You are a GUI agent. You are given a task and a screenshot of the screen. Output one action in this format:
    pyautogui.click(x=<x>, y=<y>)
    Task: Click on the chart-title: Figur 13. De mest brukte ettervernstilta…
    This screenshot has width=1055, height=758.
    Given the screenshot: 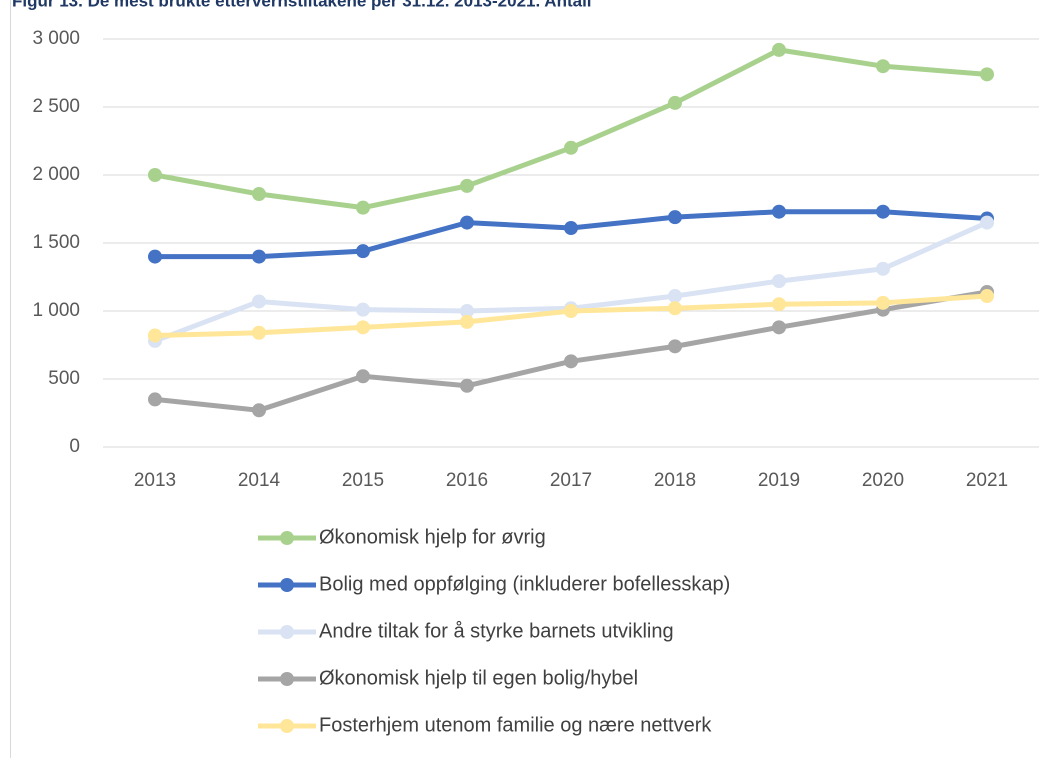 What is the action you would take?
    pyautogui.click(x=302, y=5)
    